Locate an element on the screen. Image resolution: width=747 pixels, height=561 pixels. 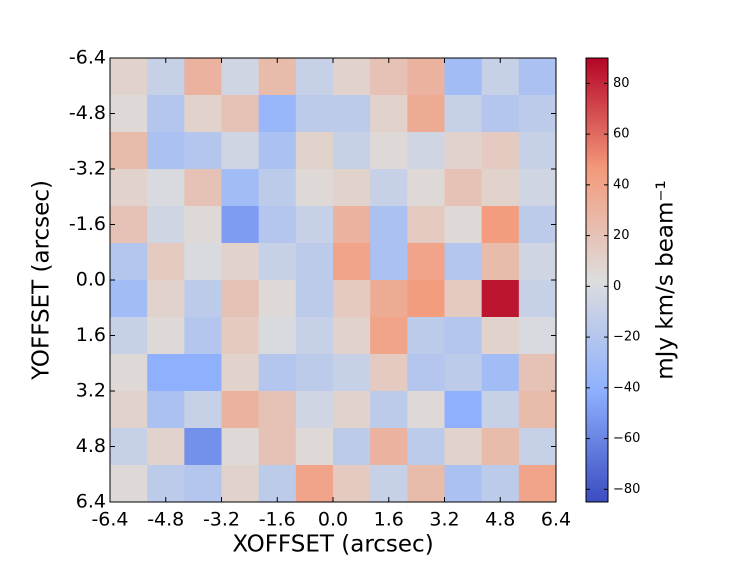
colorbar-label: mJy km/s beam⁻¹ is located at coordinates (666, 280).